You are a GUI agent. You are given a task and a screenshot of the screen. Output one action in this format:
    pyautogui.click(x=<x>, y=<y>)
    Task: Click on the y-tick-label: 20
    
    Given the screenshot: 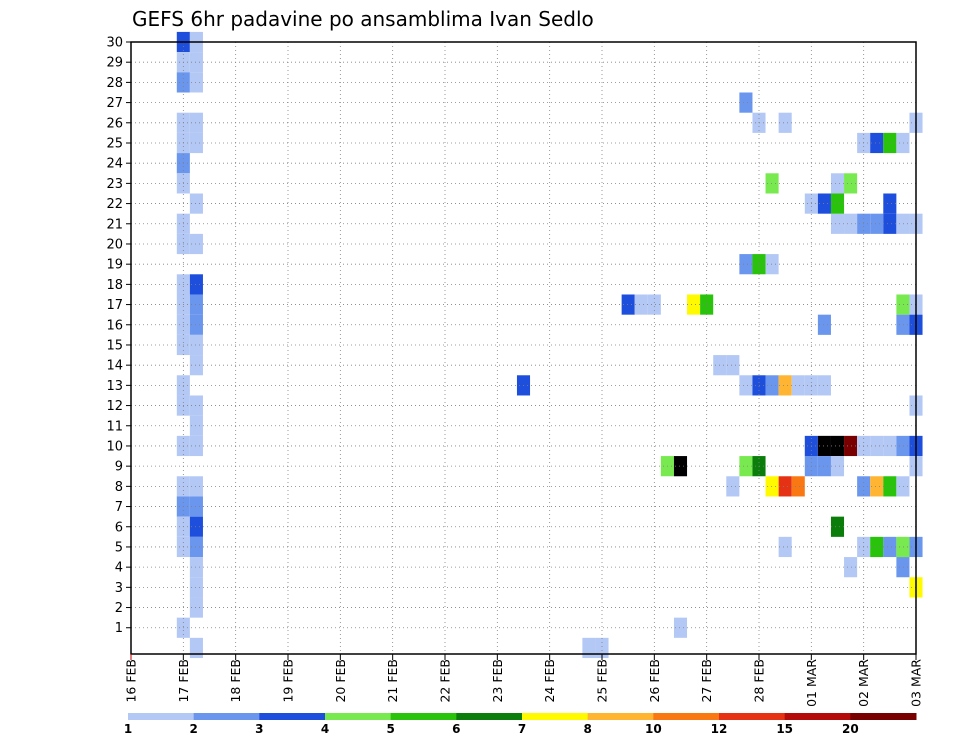 What is the action you would take?
    pyautogui.click(x=114, y=244)
    